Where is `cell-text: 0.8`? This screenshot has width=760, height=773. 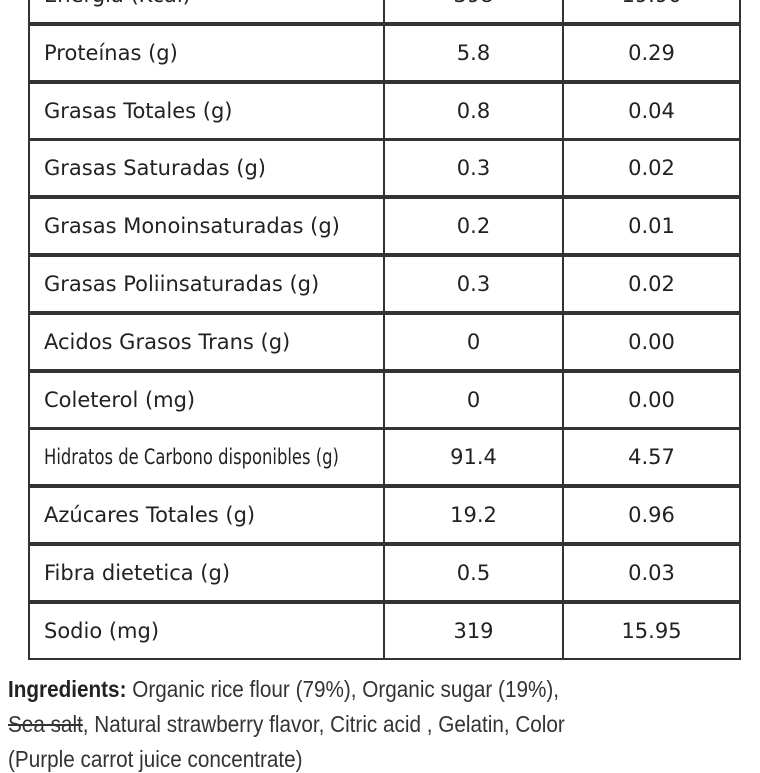
cell-text: 0.8 is located at coordinates (473, 110).